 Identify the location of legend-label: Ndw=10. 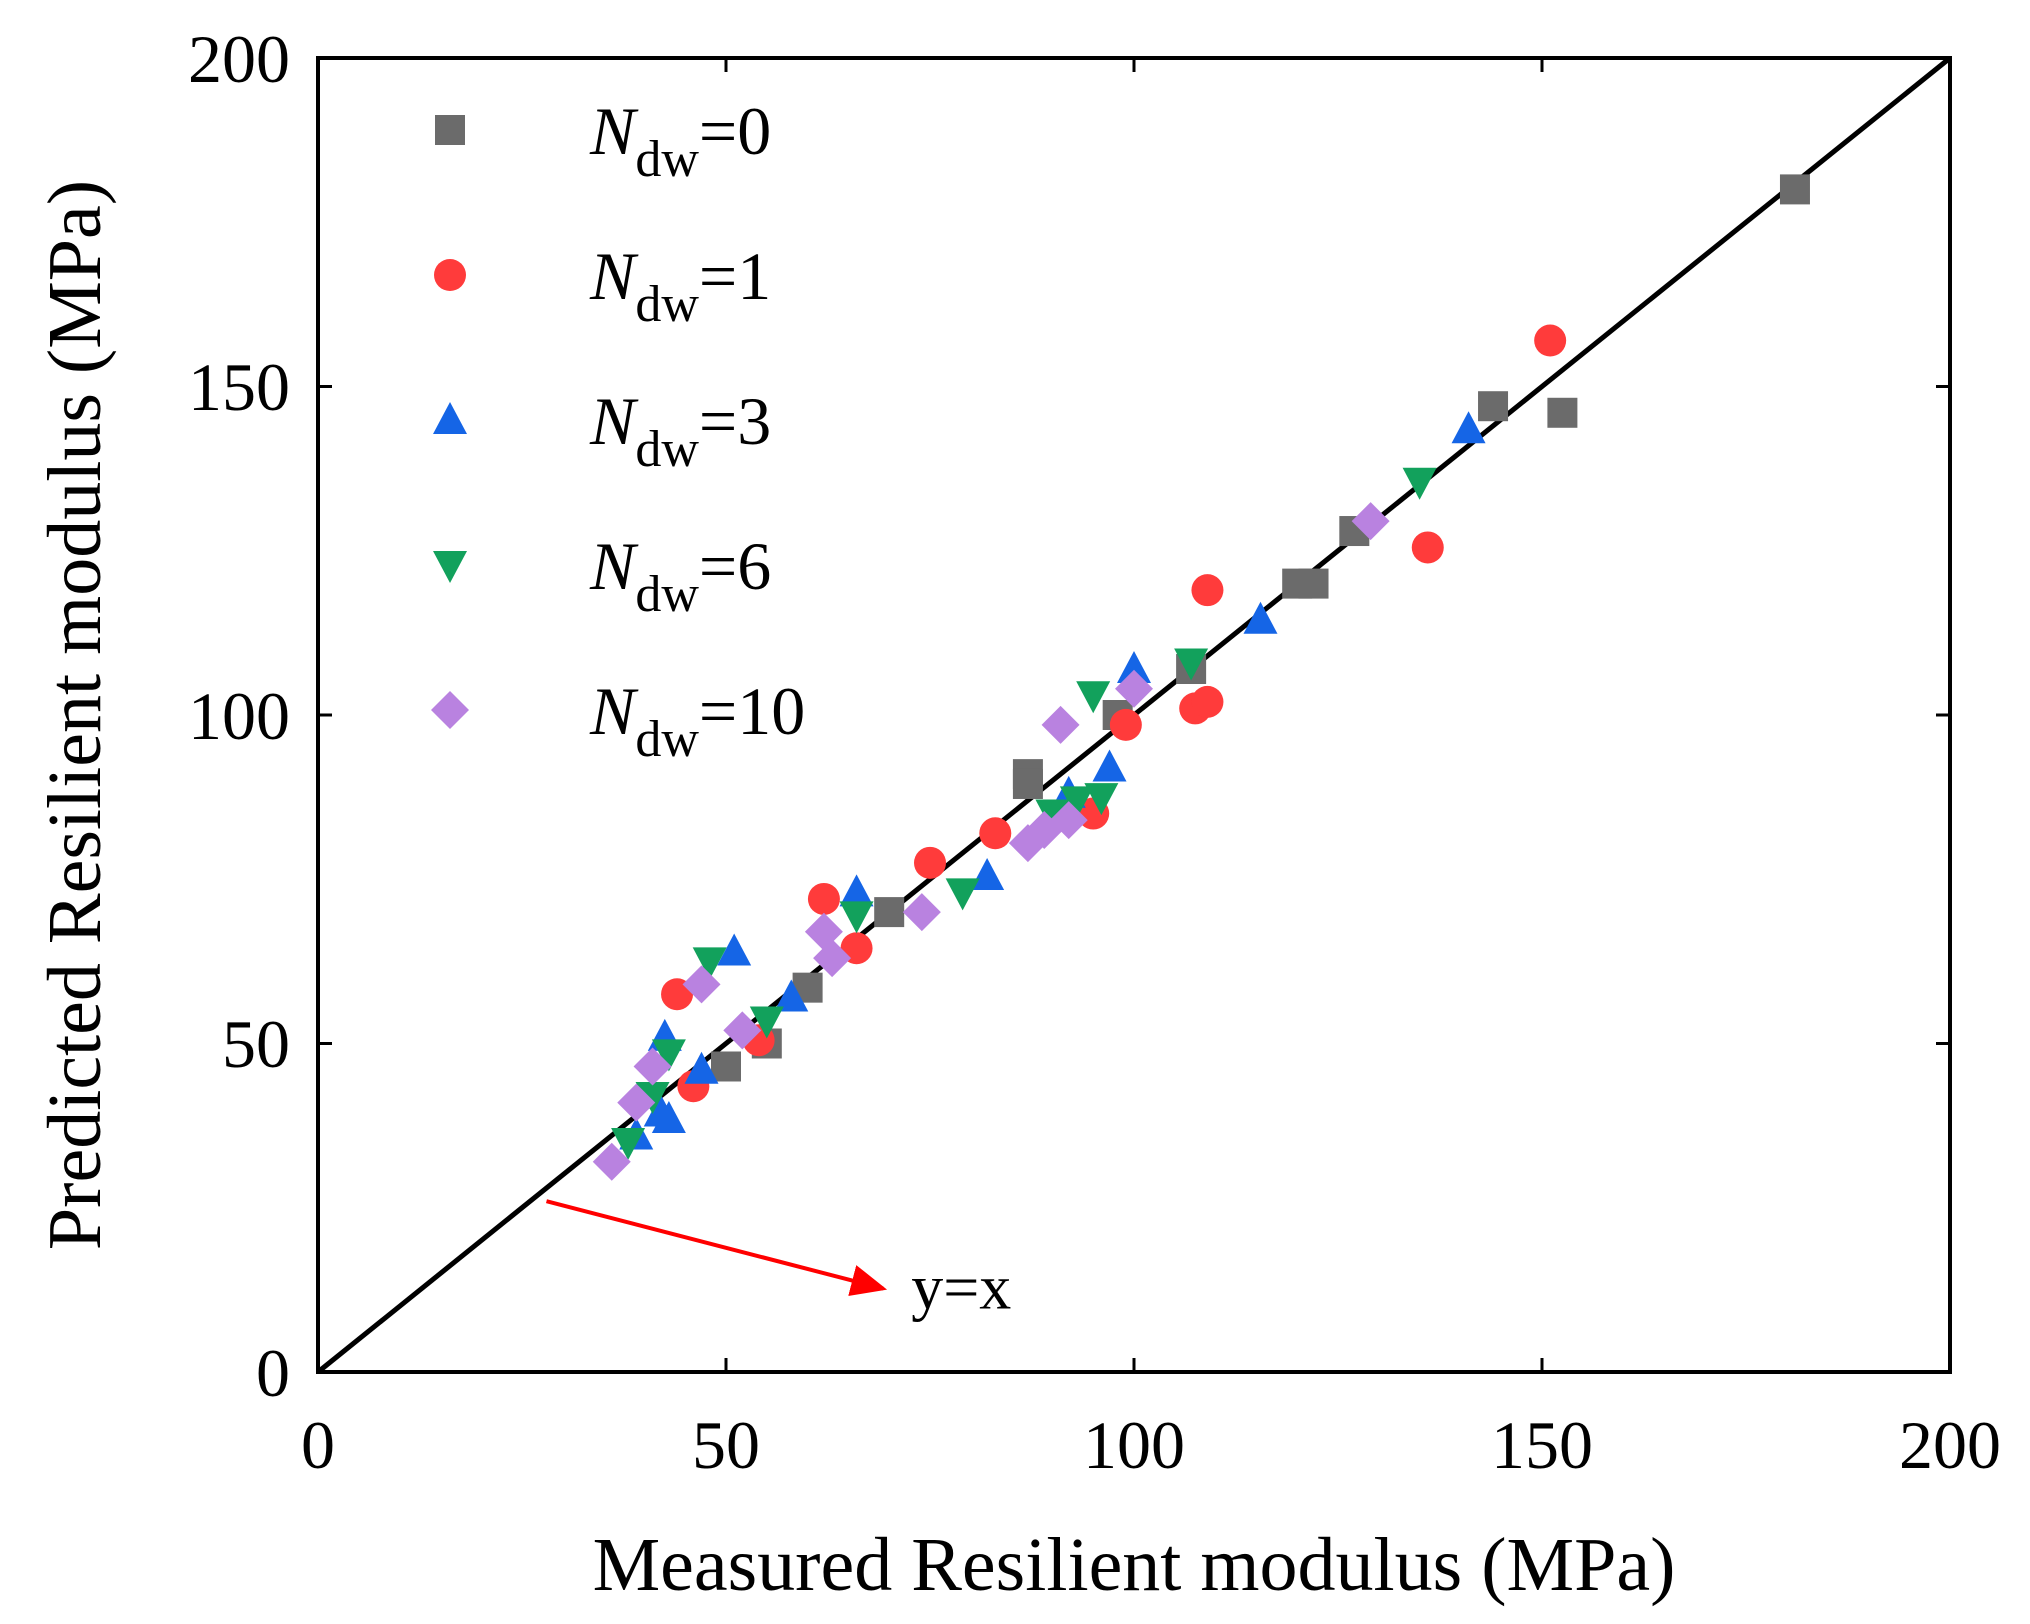
(697, 720).